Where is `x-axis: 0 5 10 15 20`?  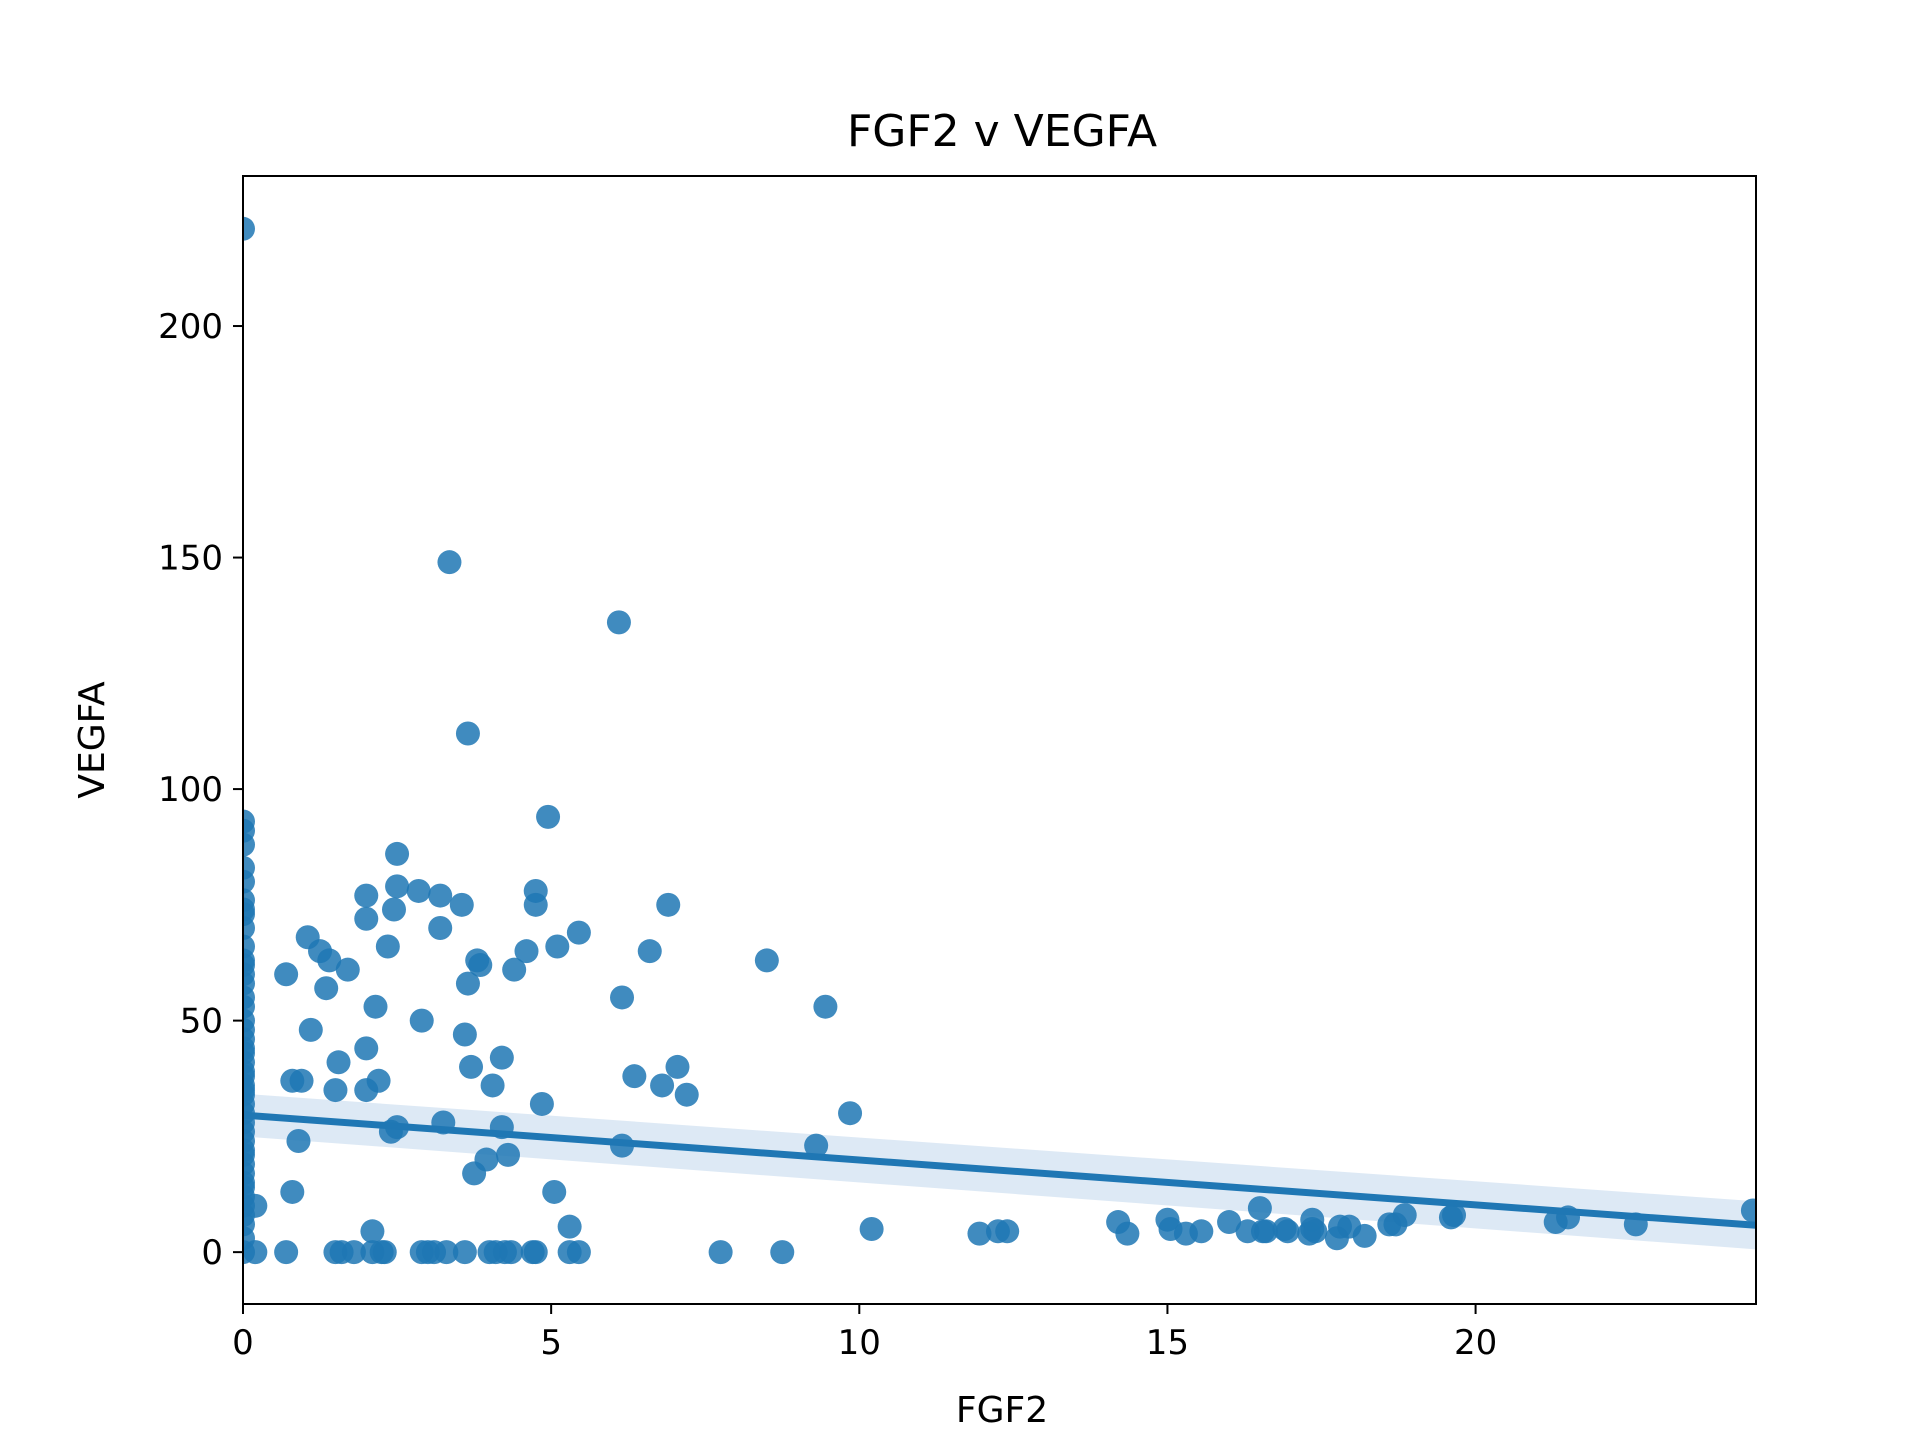 x-axis: 0 5 10 15 20 is located at coordinates (864, 1333).